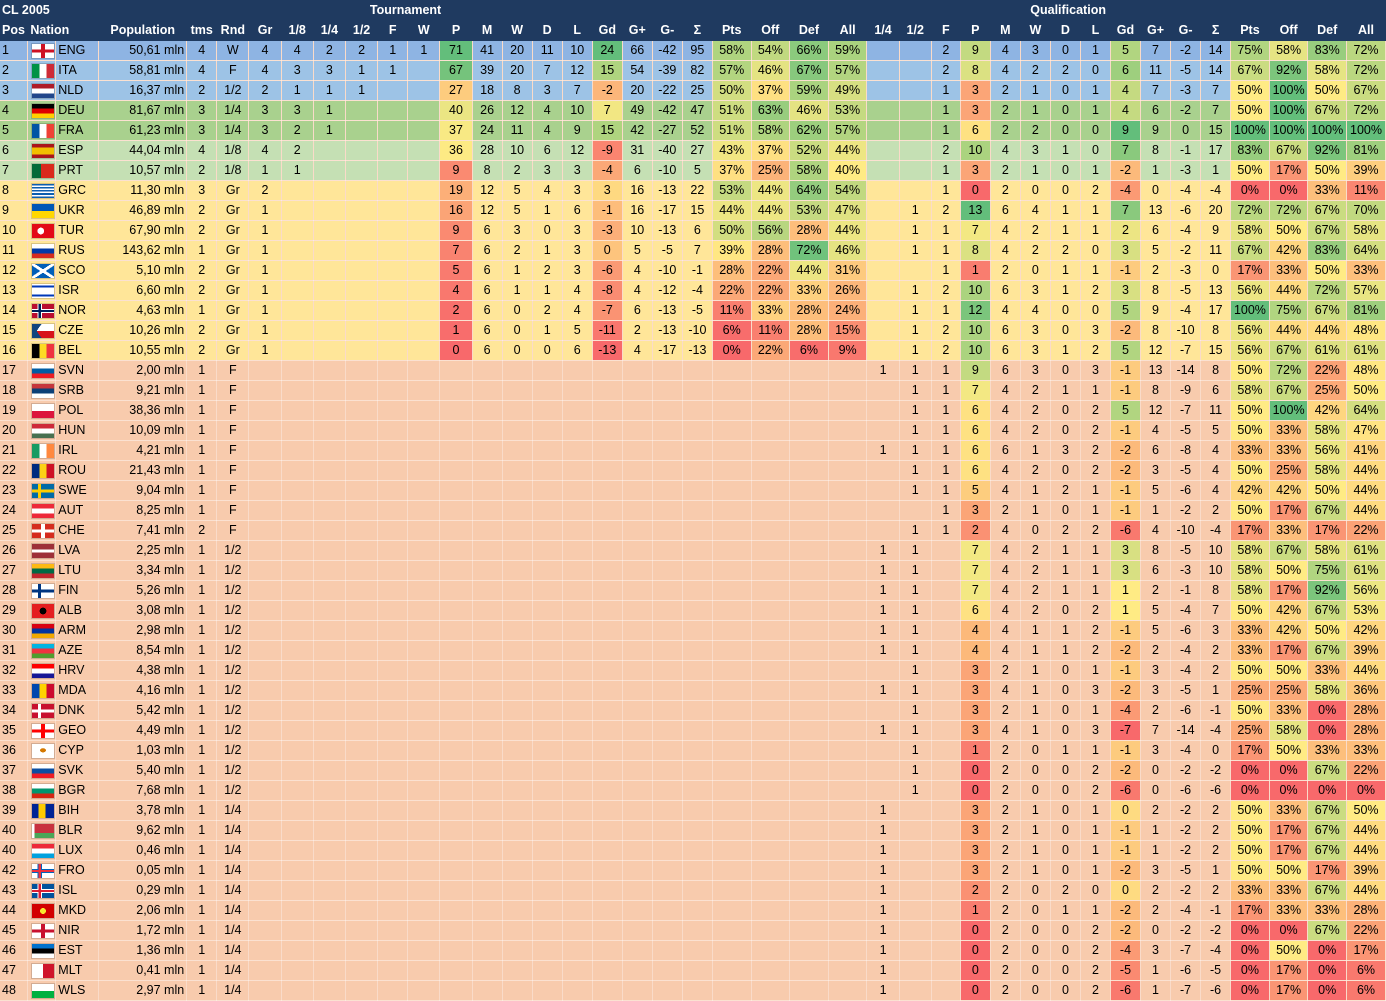  I want to click on pos-cell: 43, so click(14, 890).